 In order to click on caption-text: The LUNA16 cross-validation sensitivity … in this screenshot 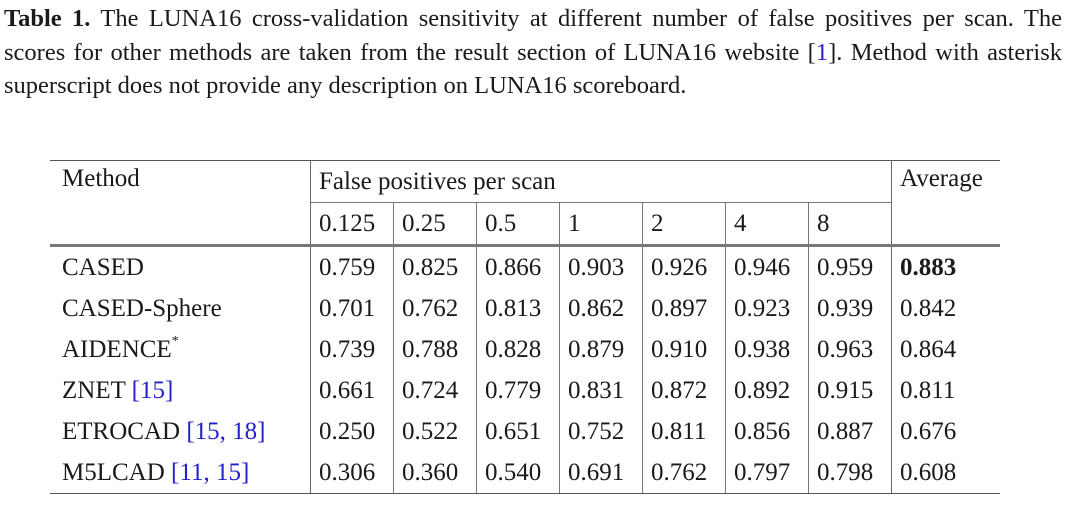, I will do `click(533, 35)`.